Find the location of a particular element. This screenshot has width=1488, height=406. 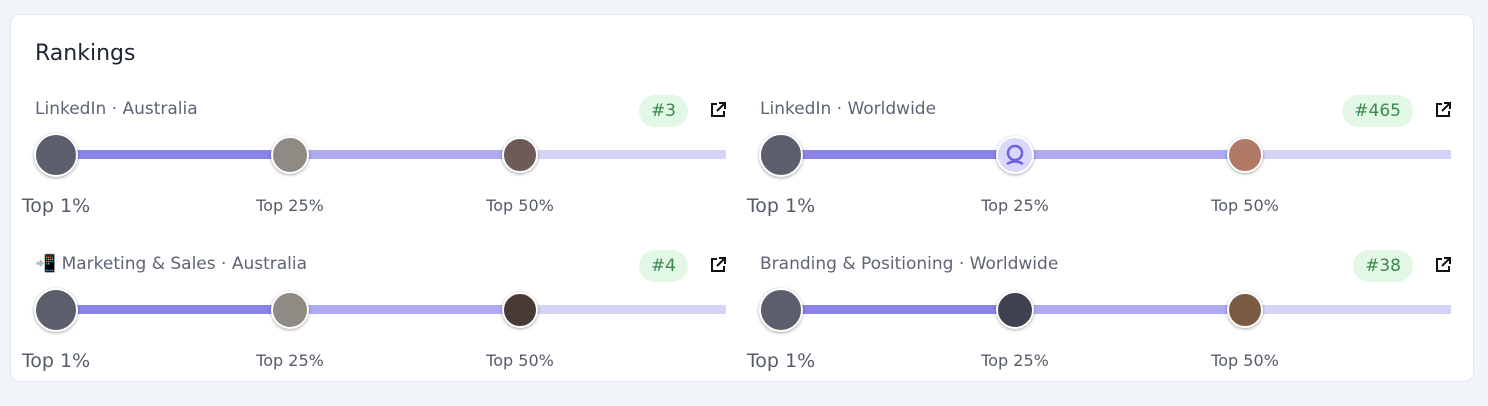

rank-badge: #4 is located at coordinates (663, 266).